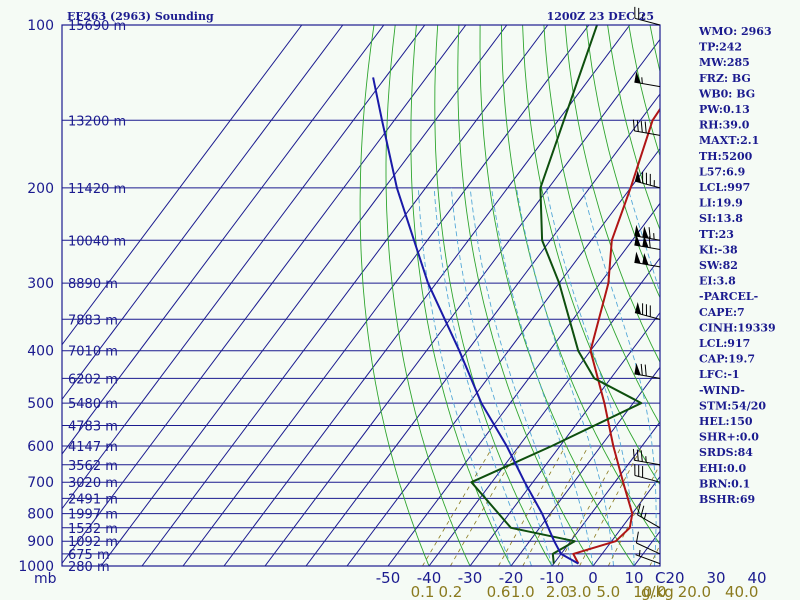 Image resolution: width=800 pixels, height=600 pixels. I want to click on height-label: 3562 m, so click(93, 466).